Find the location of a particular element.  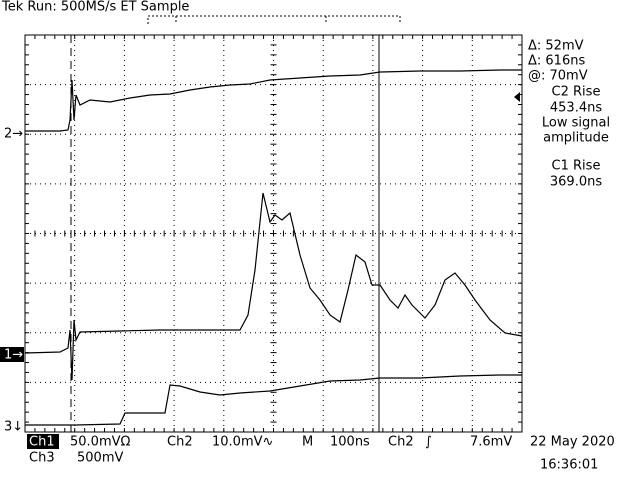

status-text: Ch1 is located at coordinates (42, 442).